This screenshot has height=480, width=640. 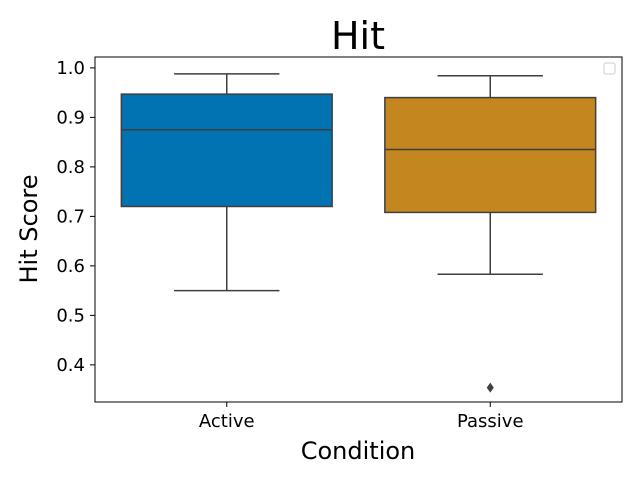 What do you see at coordinates (70, 365) in the screenshot?
I see `y-tick-label: 0.4` at bounding box center [70, 365].